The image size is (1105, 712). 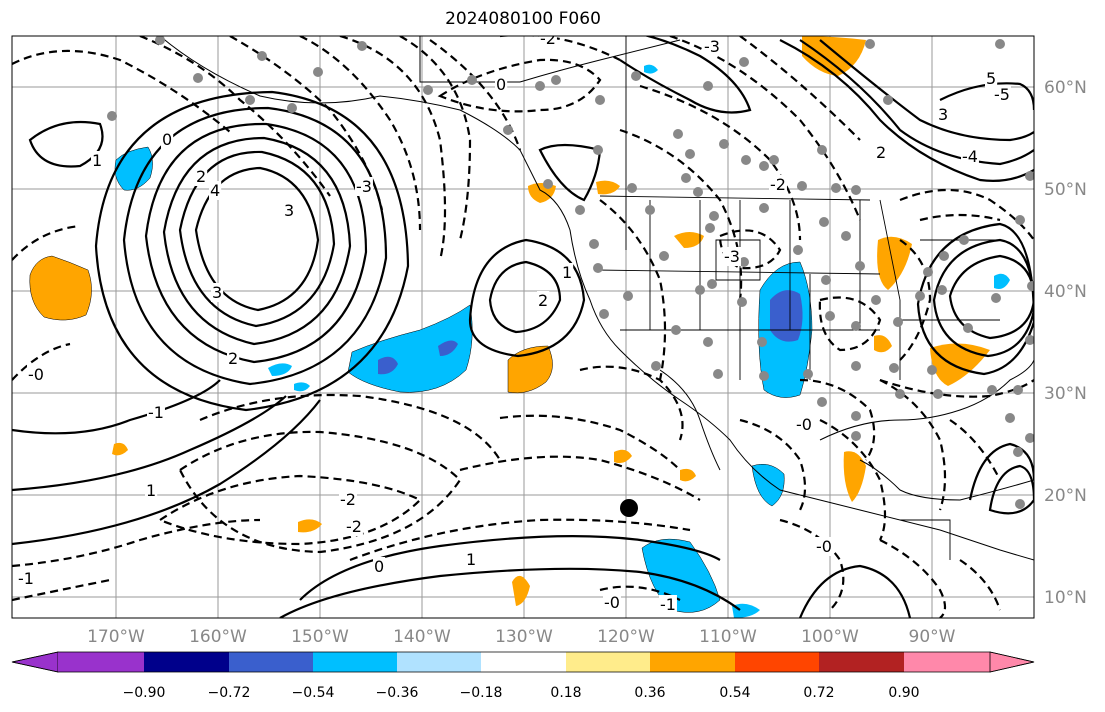 What do you see at coordinates (1065, 394) in the screenshot?
I see `lat-label: 30°N` at bounding box center [1065, 394].